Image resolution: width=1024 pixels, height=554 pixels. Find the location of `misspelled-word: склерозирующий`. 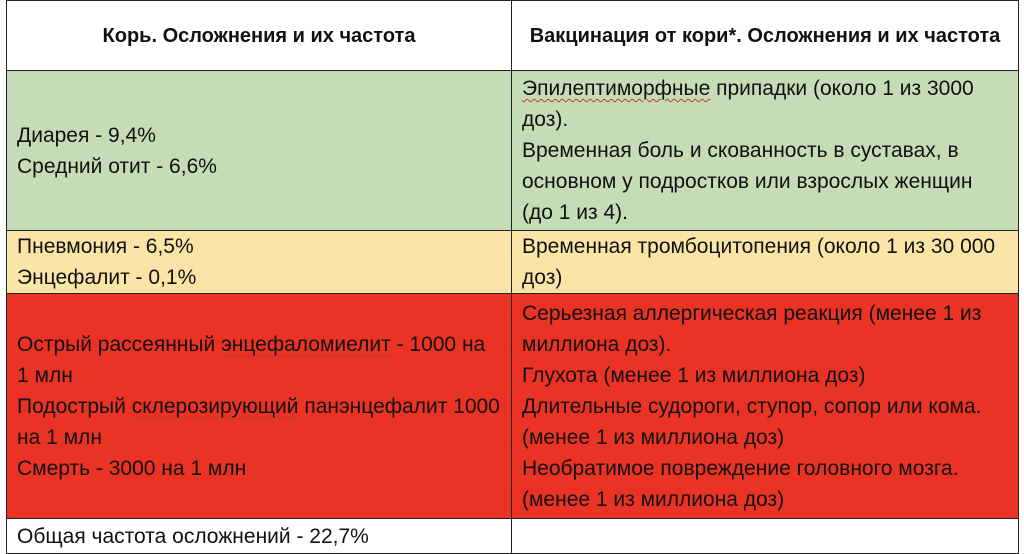

misspelled-word: склерозирующий is located at coordinates (215, 406).